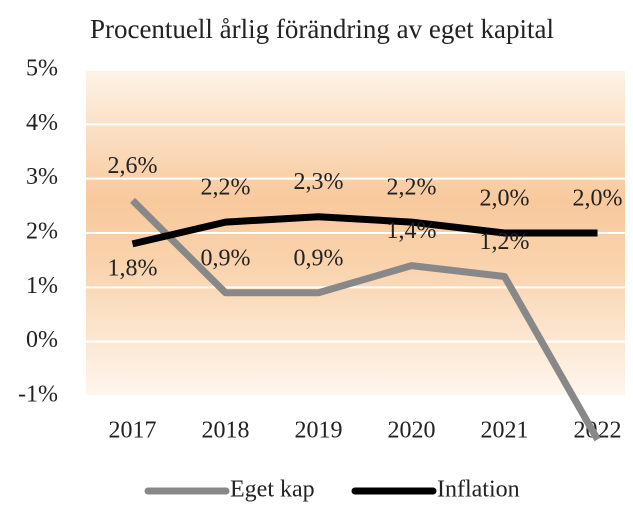 This screenshot has width=633, height=505. What do you see at coordinates (133, 166) in the screenshot?
I see `data-label: 2,6%` at bounding box center [133, 166].